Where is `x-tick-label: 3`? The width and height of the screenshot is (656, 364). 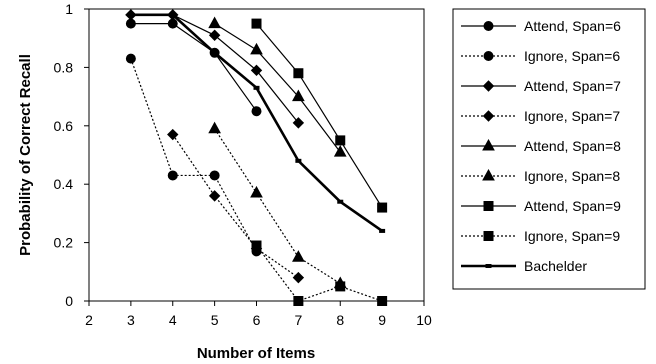 x-tick-label: 3 is located at coordinates (131, 320).